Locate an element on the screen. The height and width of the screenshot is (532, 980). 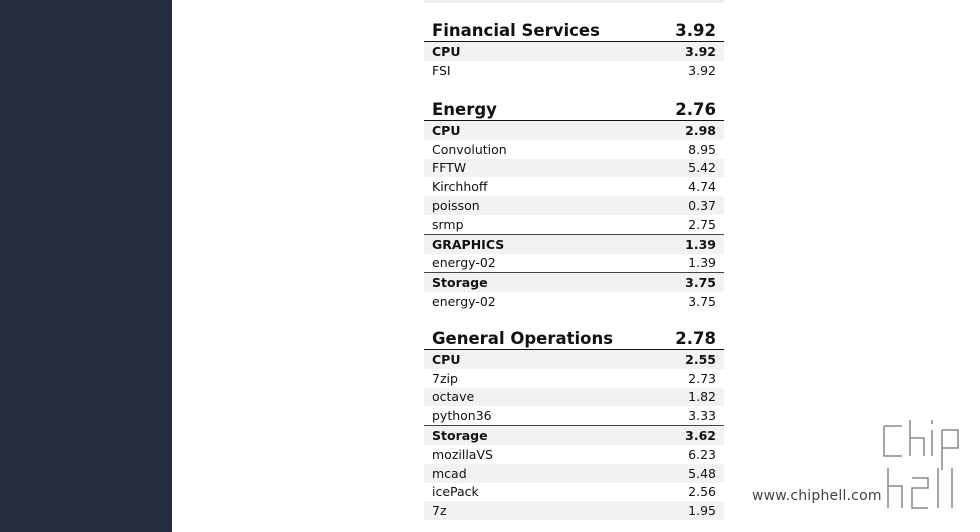
table-row: energy-02 1.39 is located at coordinates (574, 263).